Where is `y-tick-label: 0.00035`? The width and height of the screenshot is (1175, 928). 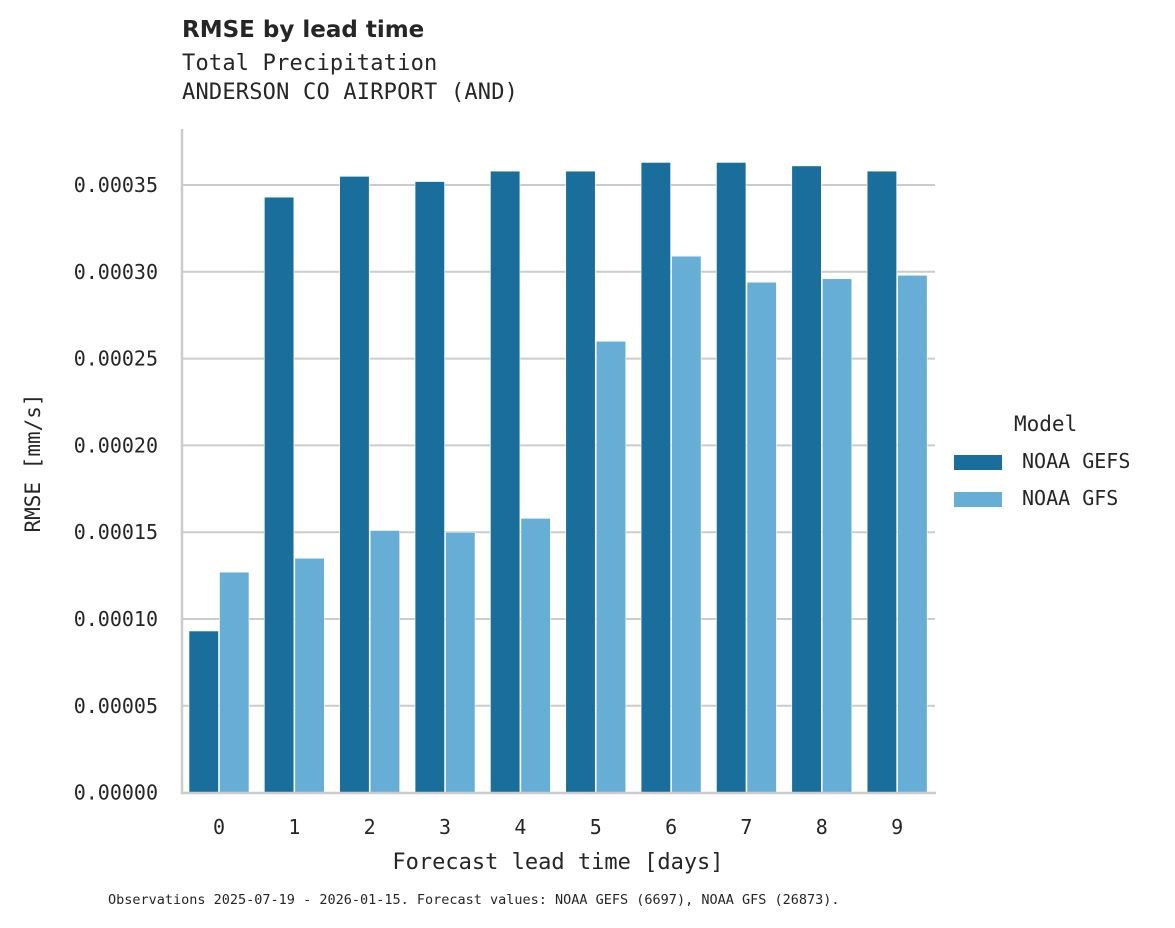 y-tick-label: 0.00035 is located at coordinates (116, 185).